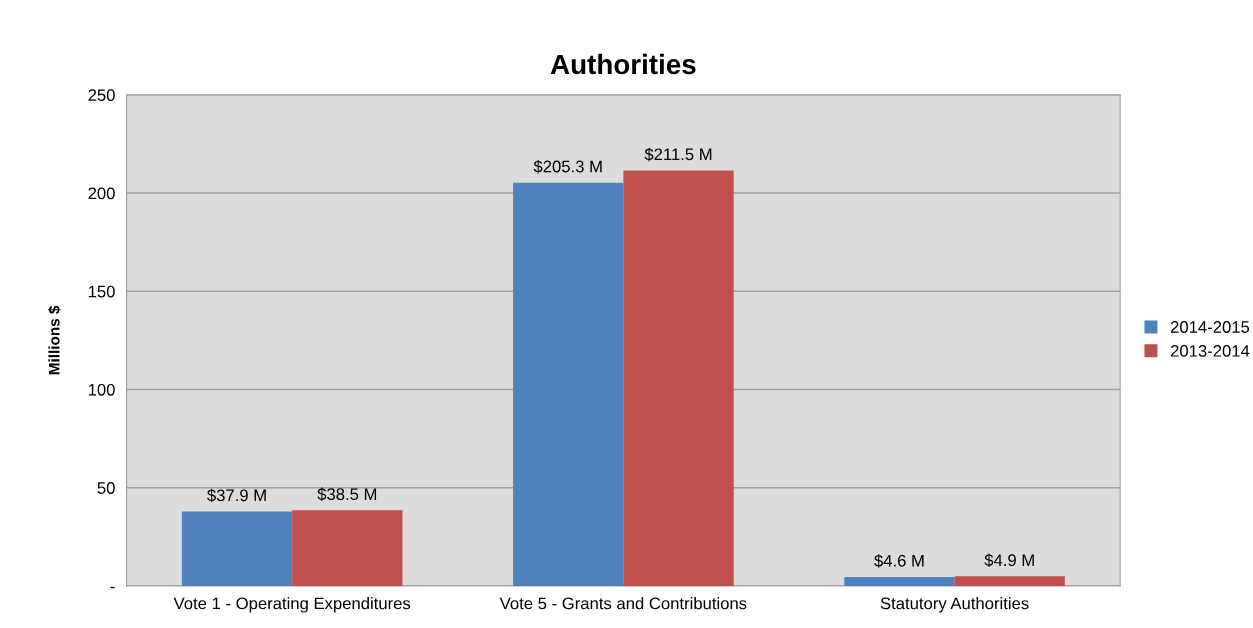  Describe the element at coordinates (623, 64) in the screenshot. I see `chart-title: Authorities` at that location.